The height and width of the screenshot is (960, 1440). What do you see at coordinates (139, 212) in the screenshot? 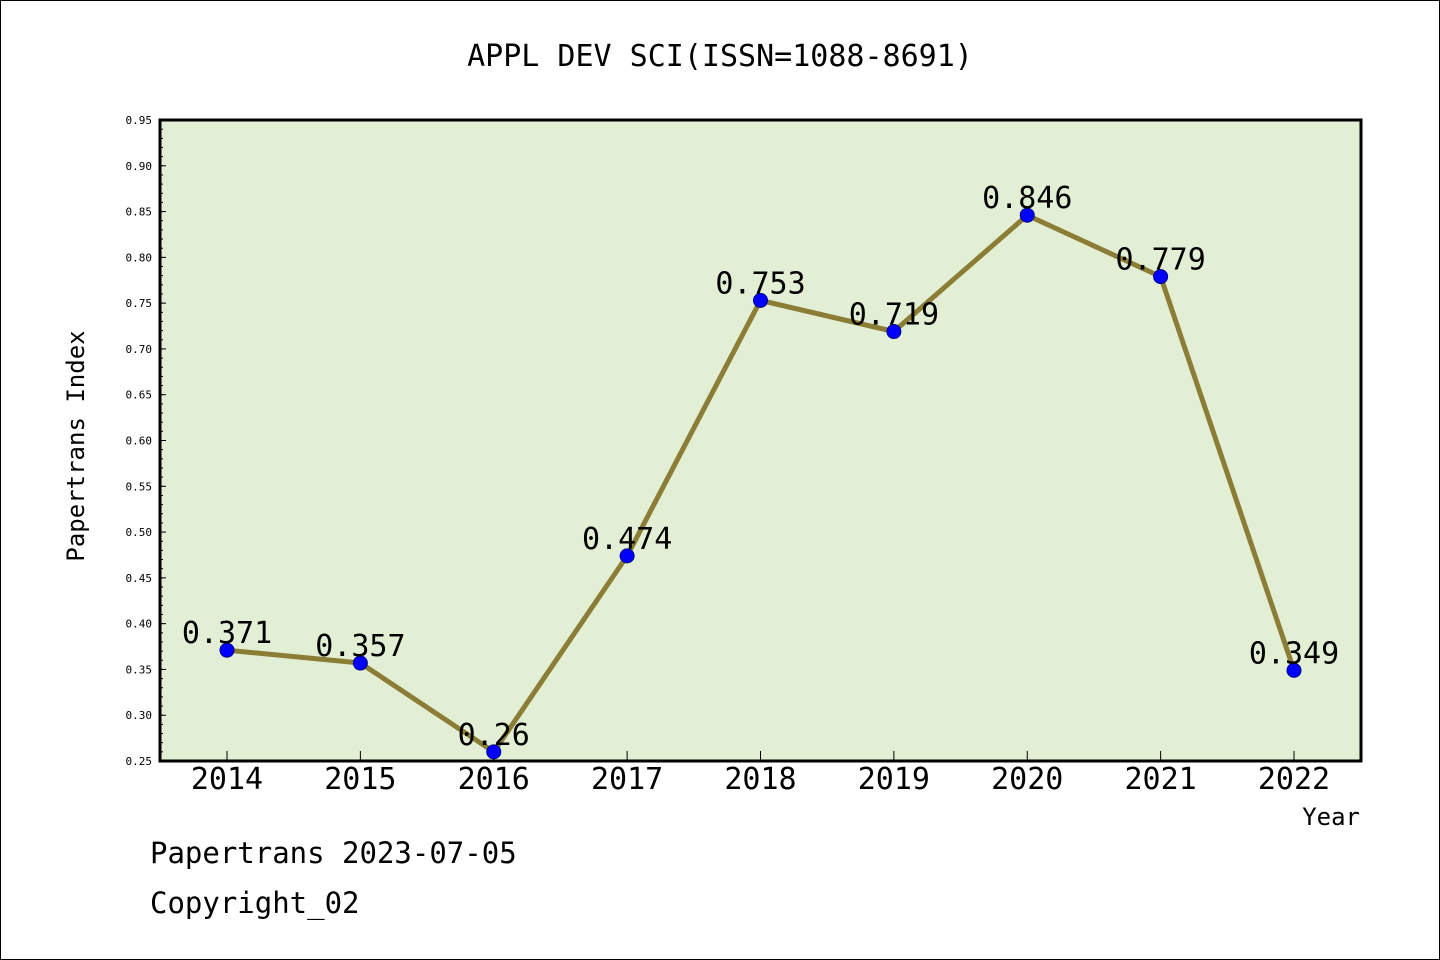
I see `y-tick-label: 0.85` at bounding box center [139, 212].